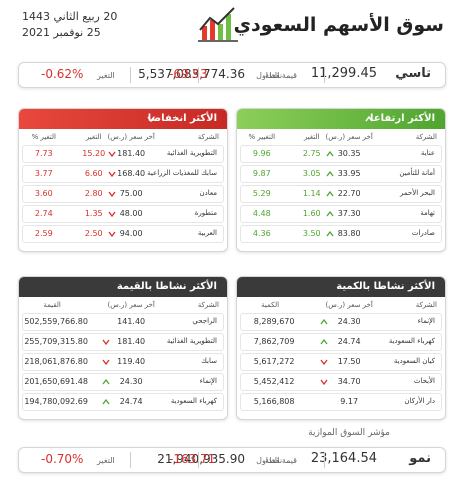 The height and width of the screenshot is (499, 462). What do you see at coordinates (188, 74) in the screenshot?
I see `points-value: -69.93` at bounding box center [188, 74].